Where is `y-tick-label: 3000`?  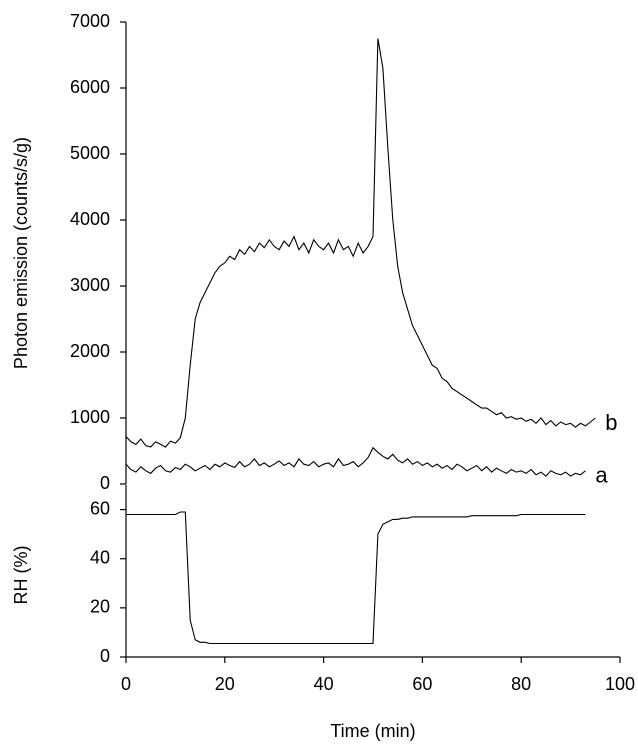
y-tick-label: 3000 is located at coordinates (90, 285).